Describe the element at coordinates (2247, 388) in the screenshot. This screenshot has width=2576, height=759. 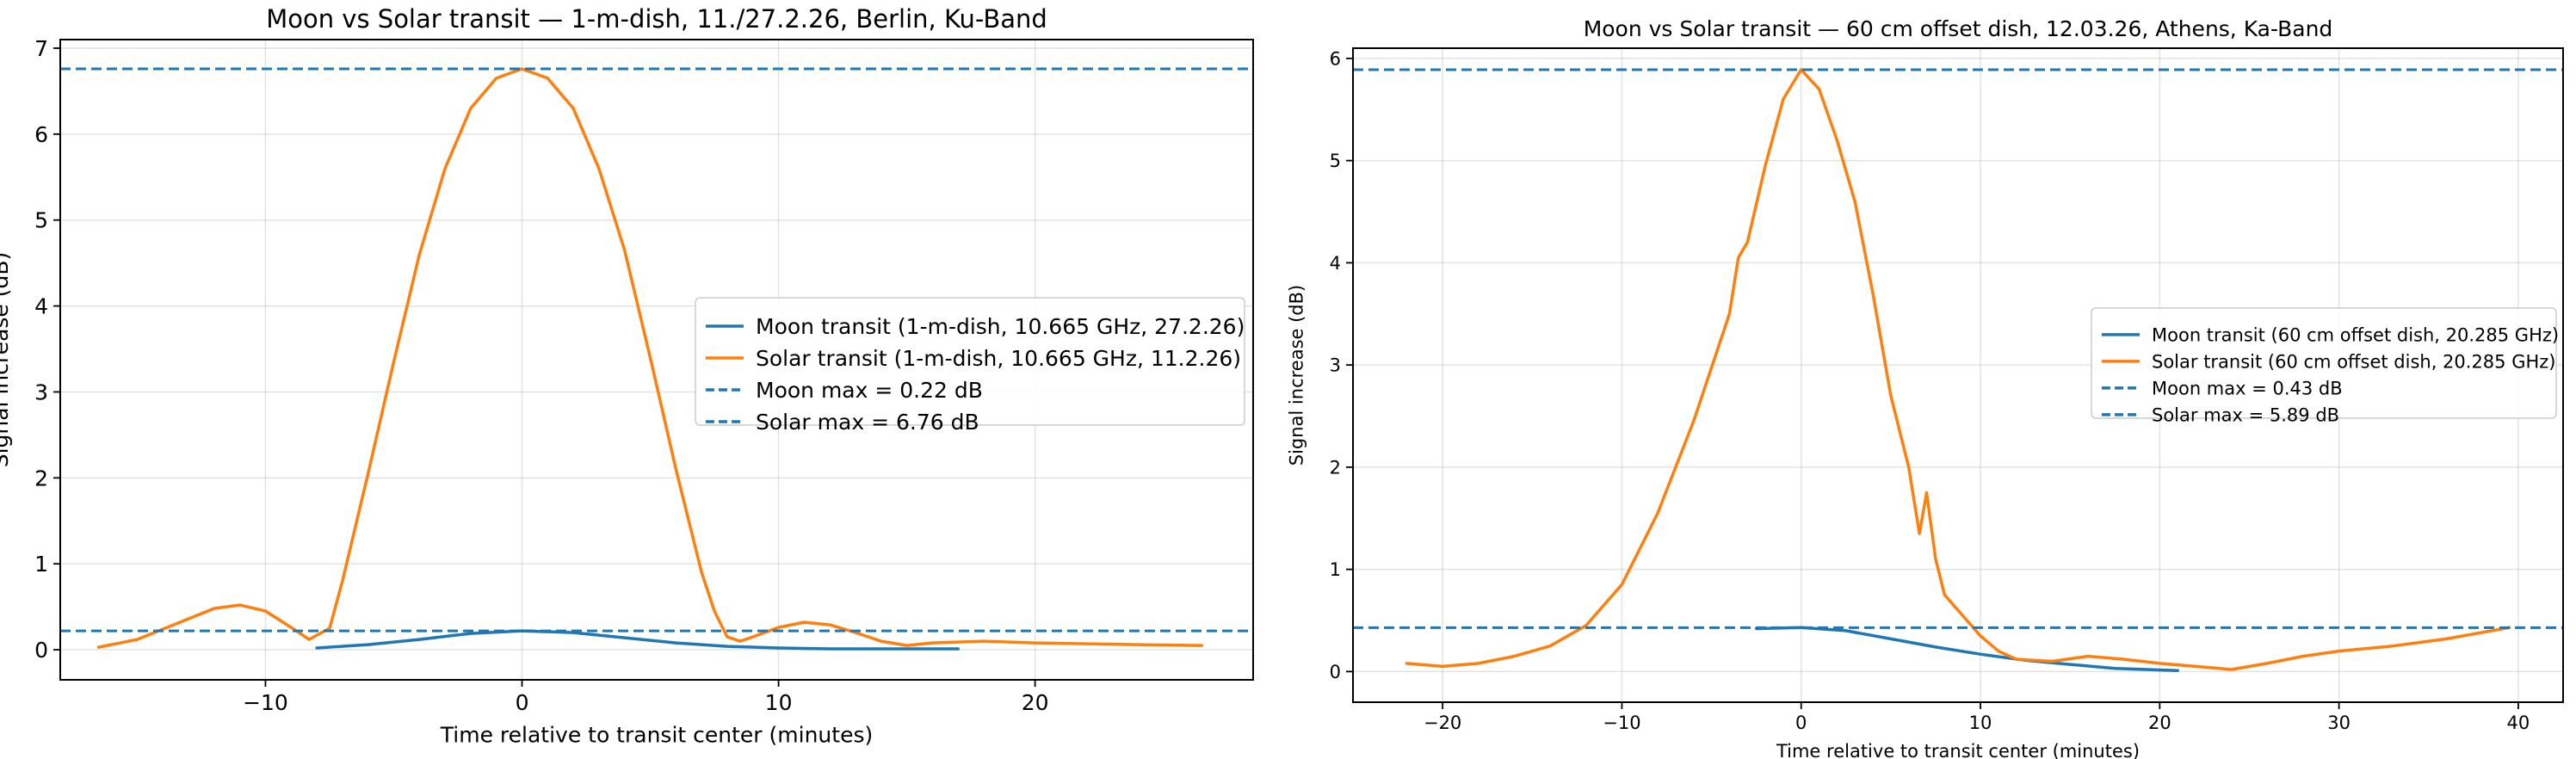
I see `legend-entry: Moon max = 0.43 dB` at that location.